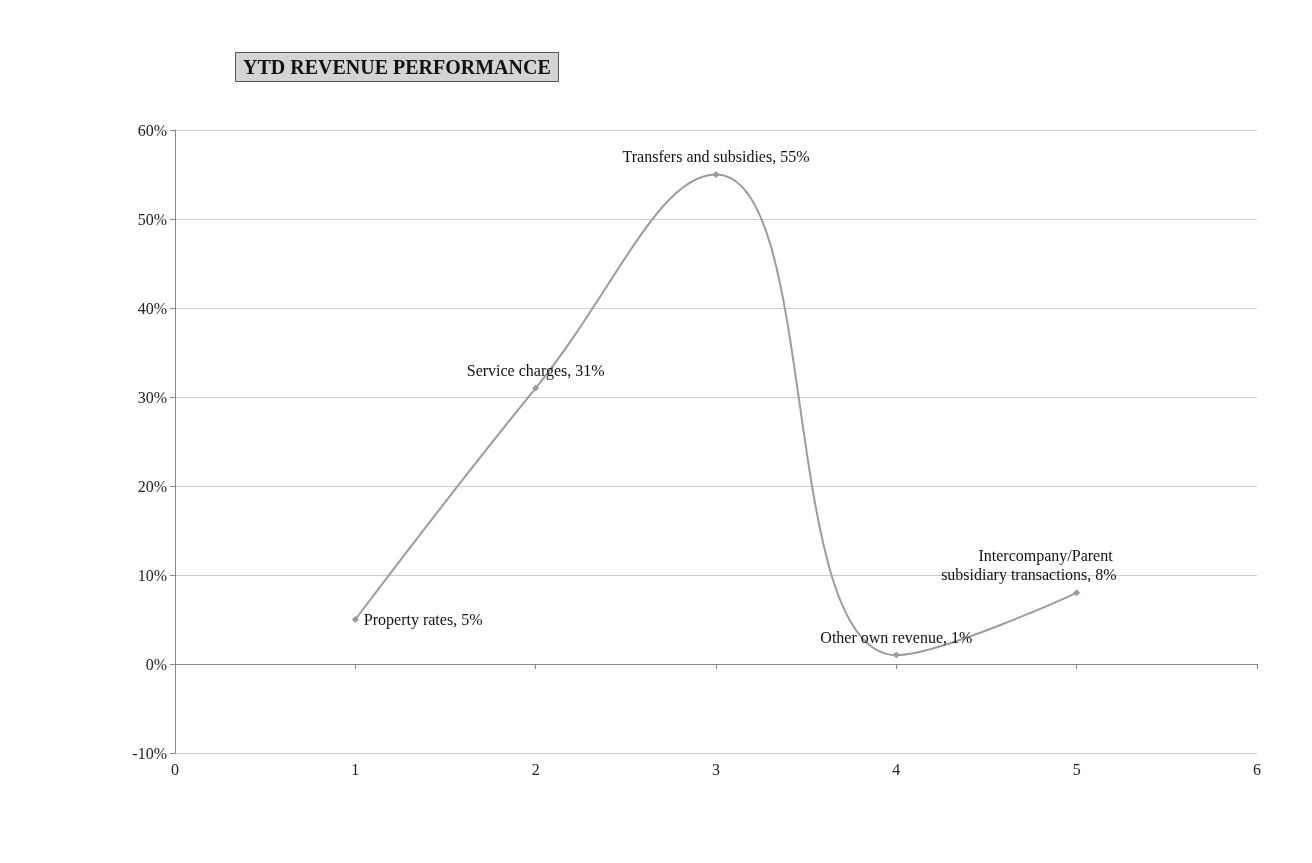 Image resolution: width=1312 pixels, height=863 pixels. Describe the element at coordinates (1076, 769) in the screenshot. I see `x-tick-label: 5` at that location.